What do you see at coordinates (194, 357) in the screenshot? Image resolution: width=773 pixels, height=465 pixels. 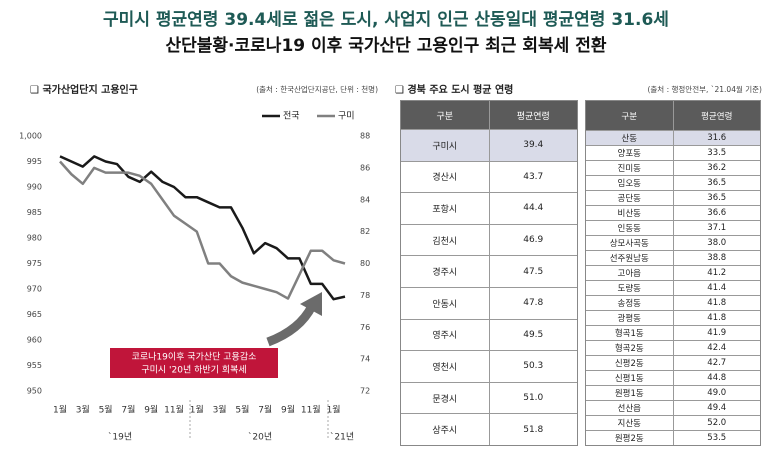 I see `annotation: 코로나19이후 국가산단 고용감소` at bounding box center [194, 357].